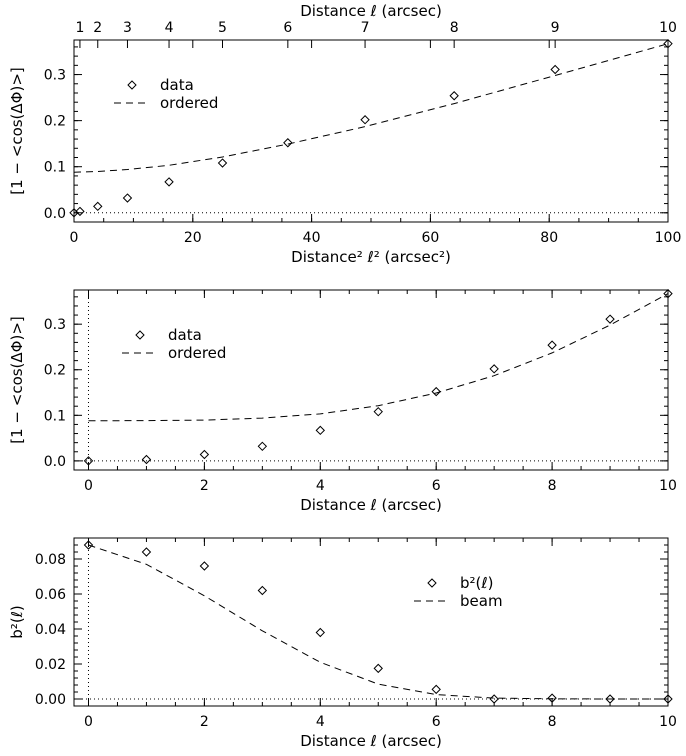 Image resolution: width=686 pixels, height=756 pixels. I want to click on top-axis-tick-label: 5, so click(222, 28).